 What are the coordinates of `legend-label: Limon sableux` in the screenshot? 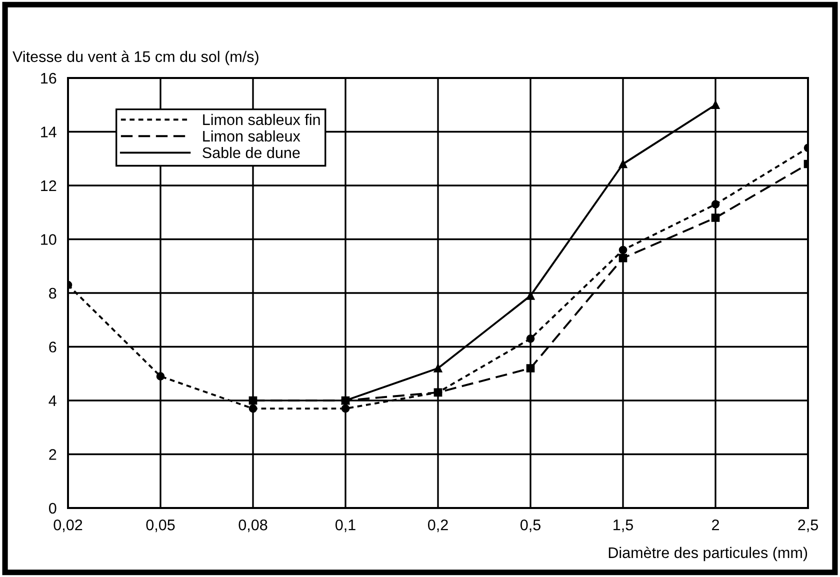 It's located at (251, 136).